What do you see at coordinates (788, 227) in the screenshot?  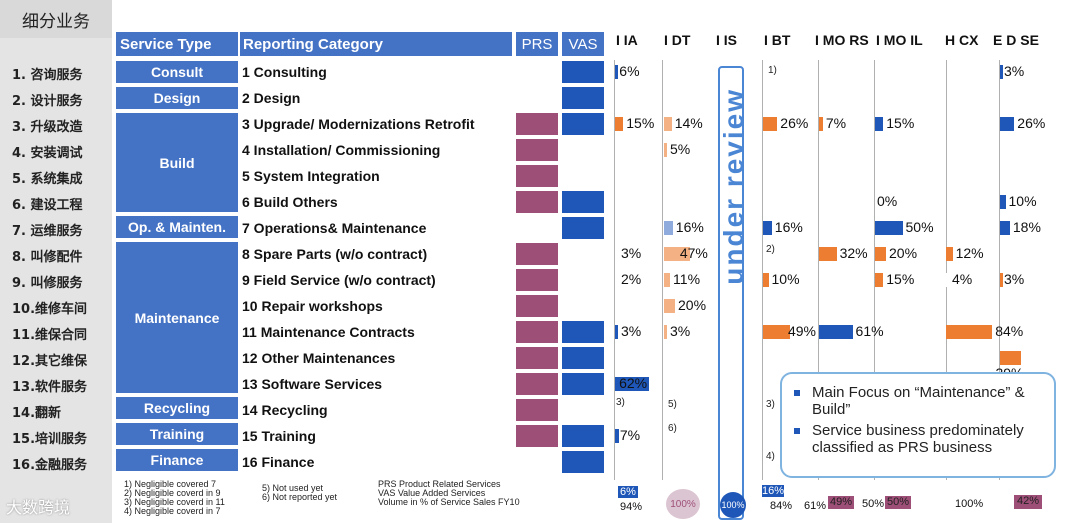 I see `ibt-operations-value: 16%` at bounding box center [788, 227].